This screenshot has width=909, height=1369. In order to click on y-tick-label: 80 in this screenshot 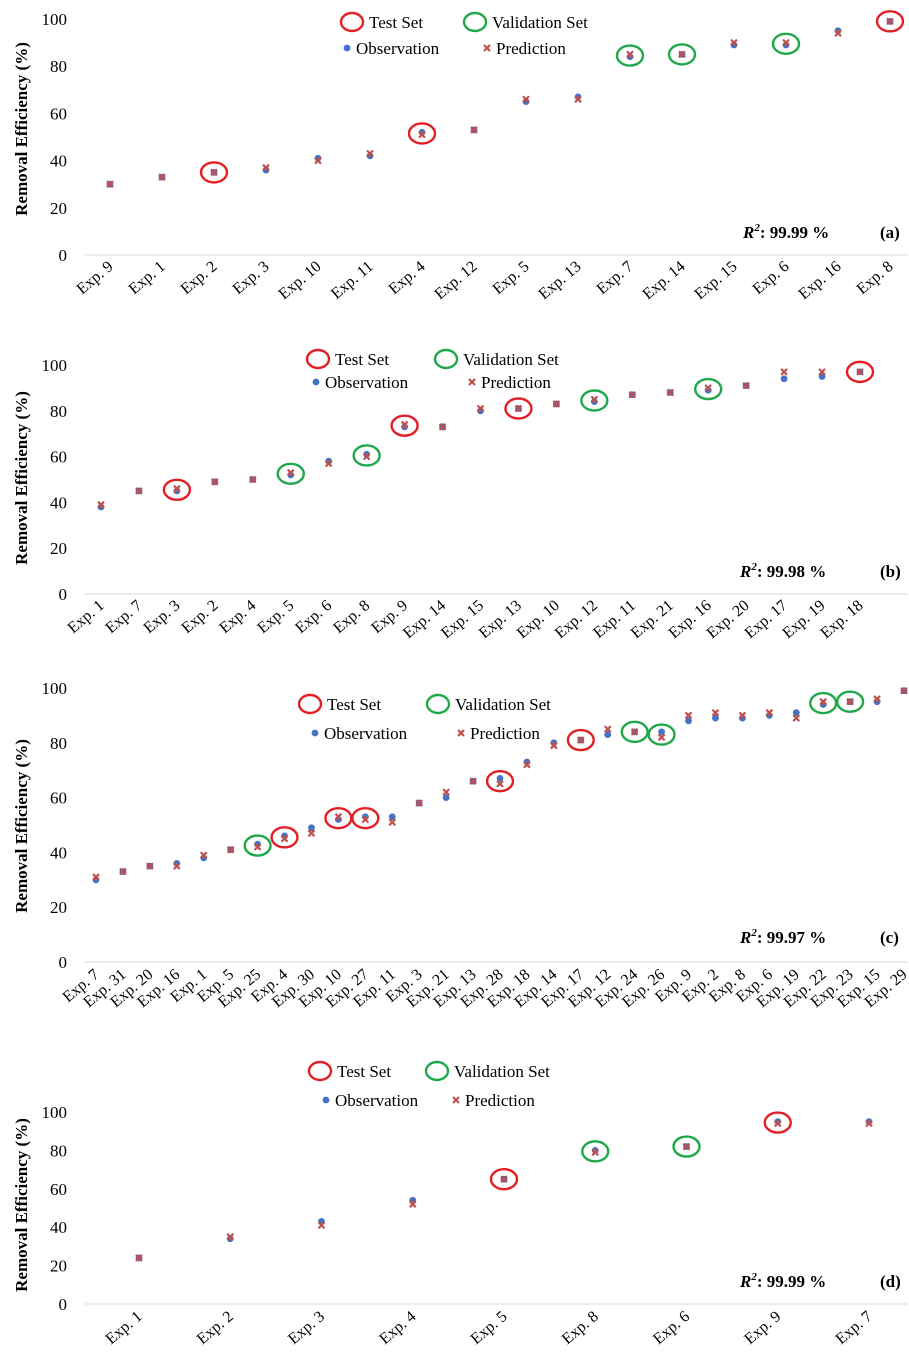, I will do `click(58, 743)`.